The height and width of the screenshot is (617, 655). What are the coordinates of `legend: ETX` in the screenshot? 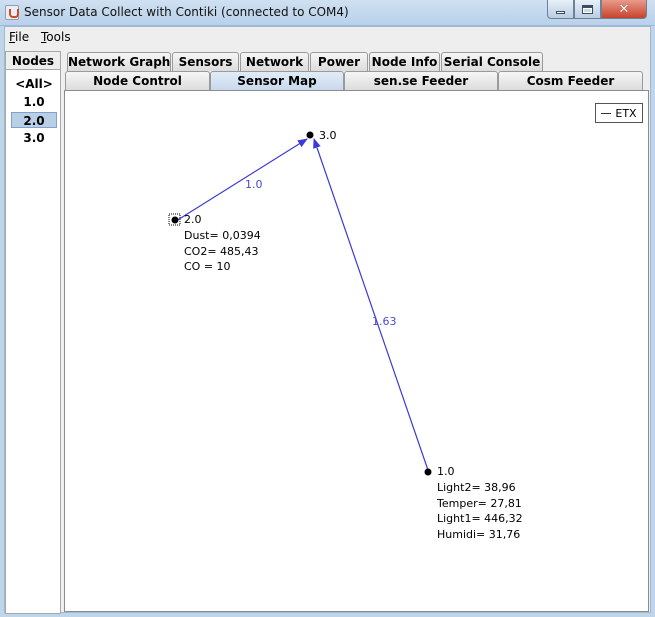 It's located at (619, 113).